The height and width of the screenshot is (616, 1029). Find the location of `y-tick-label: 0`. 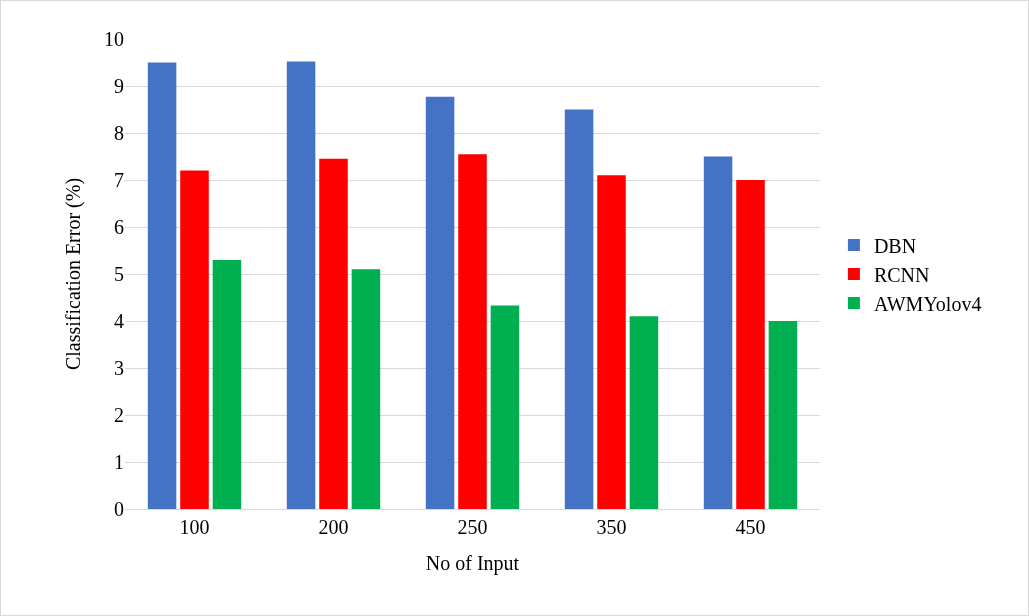

y-tick-label: 0 is located at coordinates (119, 509).